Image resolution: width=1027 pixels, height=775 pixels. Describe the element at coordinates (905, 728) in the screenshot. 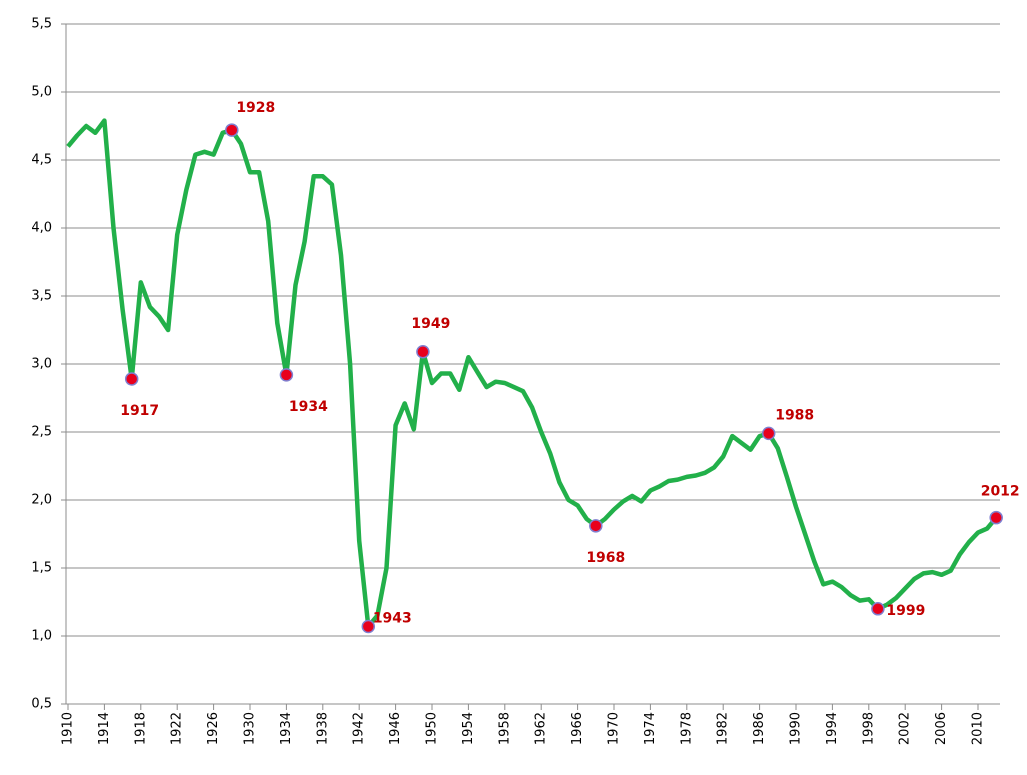

I see `x-tick-label: 2002` at that location.